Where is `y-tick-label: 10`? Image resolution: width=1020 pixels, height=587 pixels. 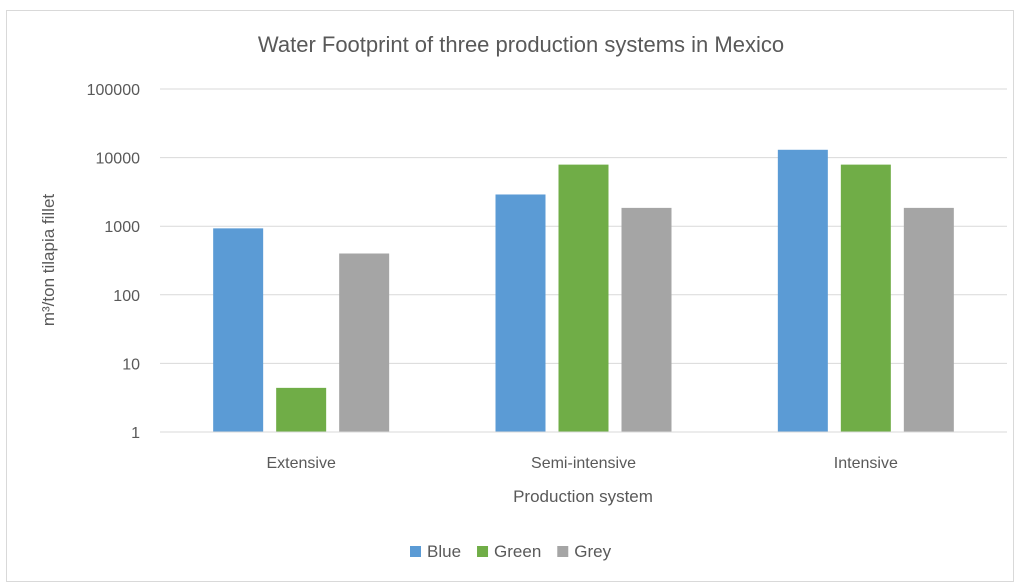 y-tick-label: 10 is located at coordinates (131, 364).